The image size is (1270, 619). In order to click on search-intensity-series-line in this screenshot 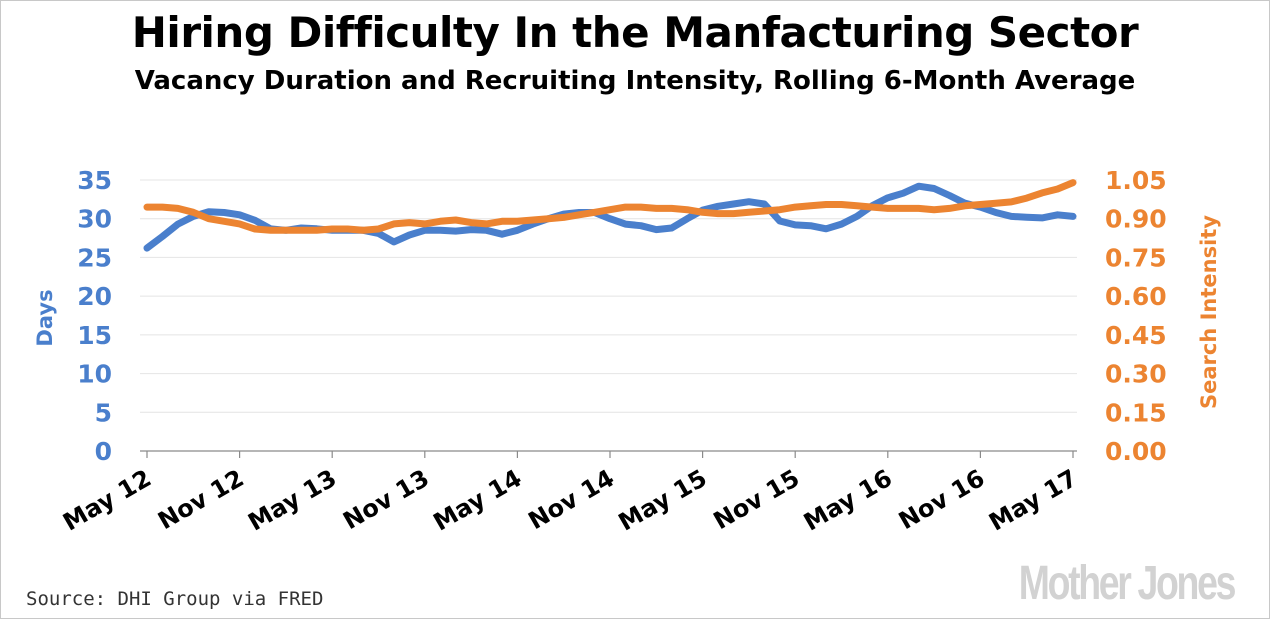, I will do `click(610, 206)`.